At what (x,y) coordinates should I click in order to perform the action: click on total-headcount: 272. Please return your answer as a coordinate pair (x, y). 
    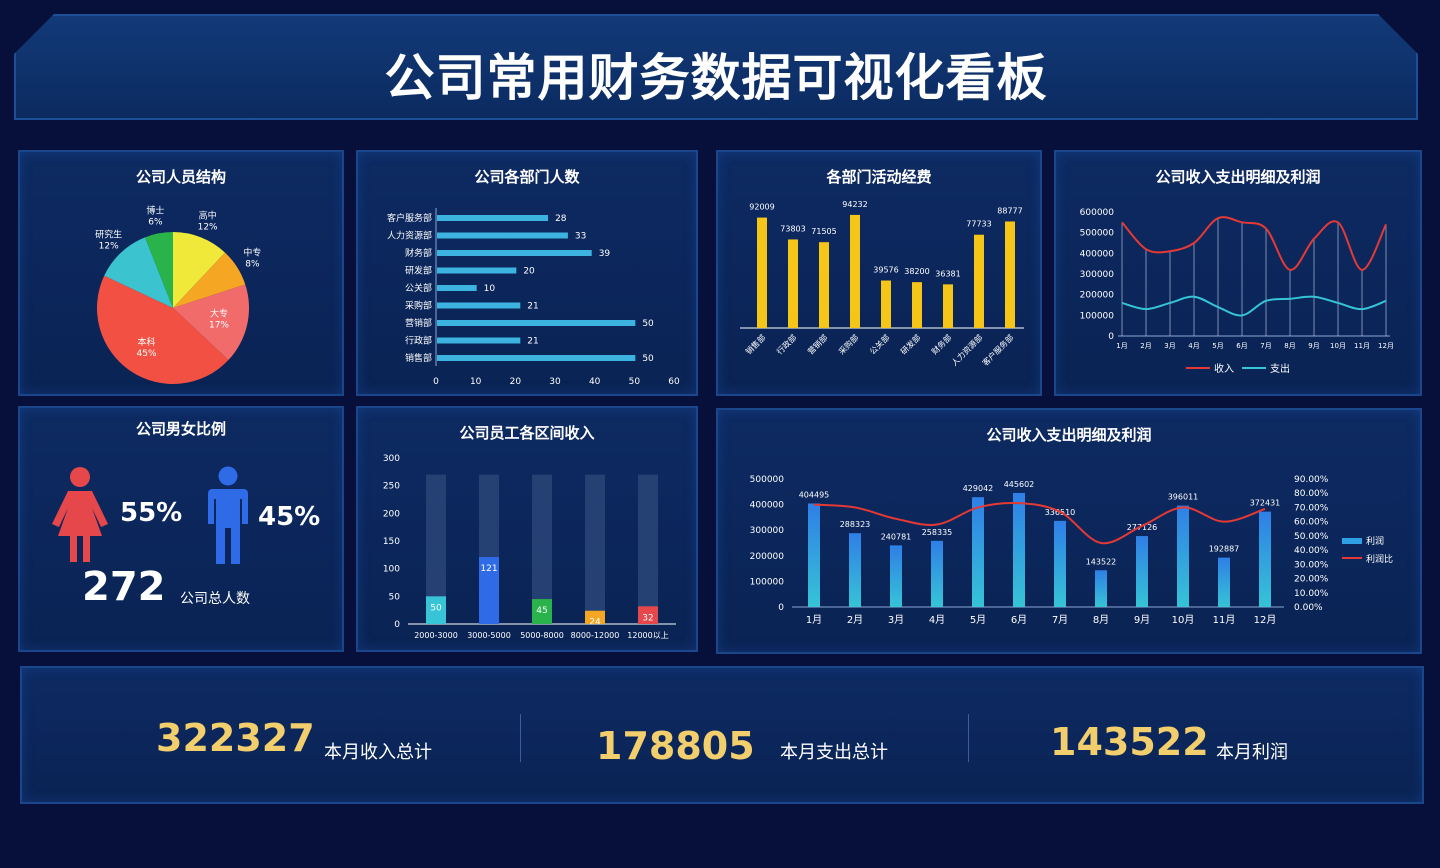
    Looking at the image, I should click on (124, 587).